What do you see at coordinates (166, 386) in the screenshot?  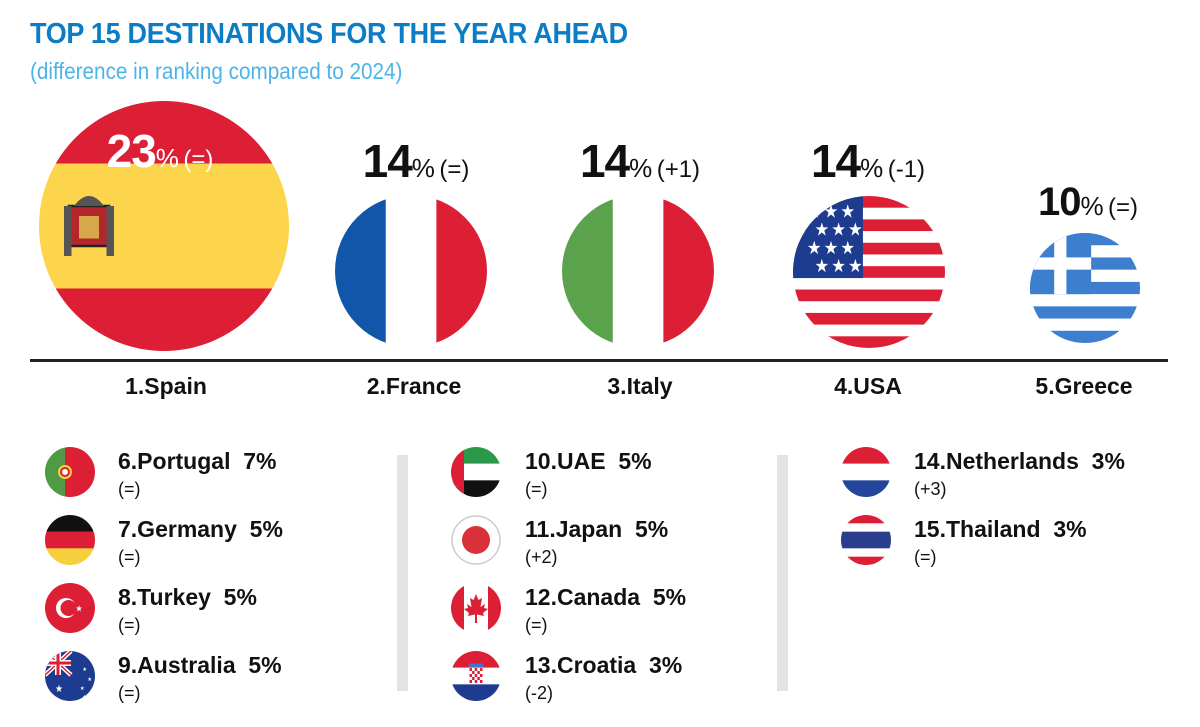 I see `country-name: 1.Spain` at bounding box center [166, 386].